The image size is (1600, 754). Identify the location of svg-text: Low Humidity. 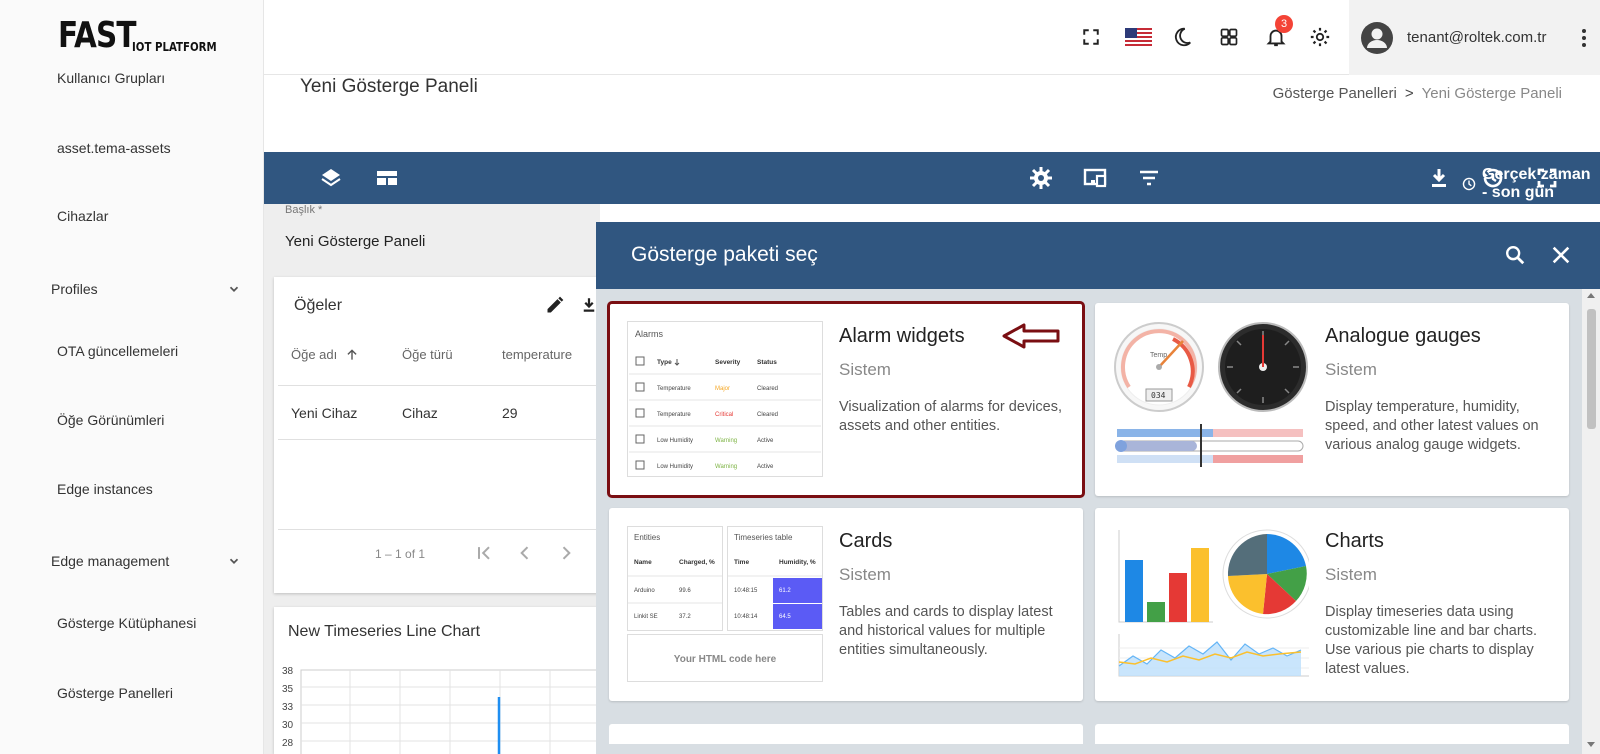
(675, 467).